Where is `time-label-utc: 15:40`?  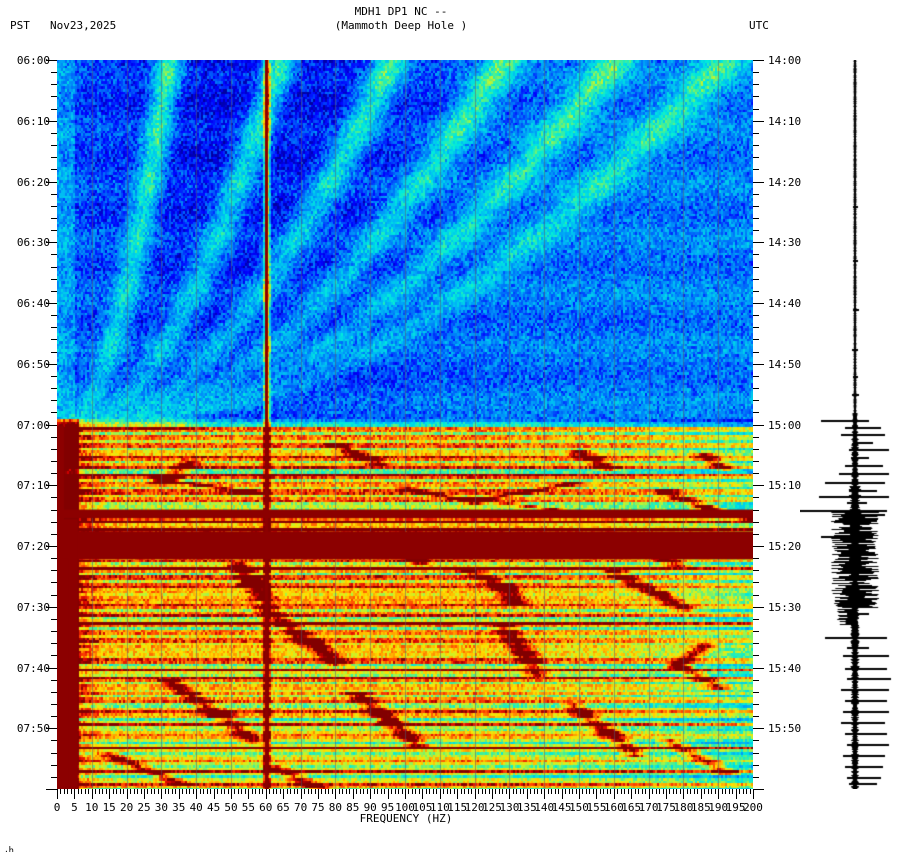
time-label-utc: 15:40 is located at coordinates (785, 668).